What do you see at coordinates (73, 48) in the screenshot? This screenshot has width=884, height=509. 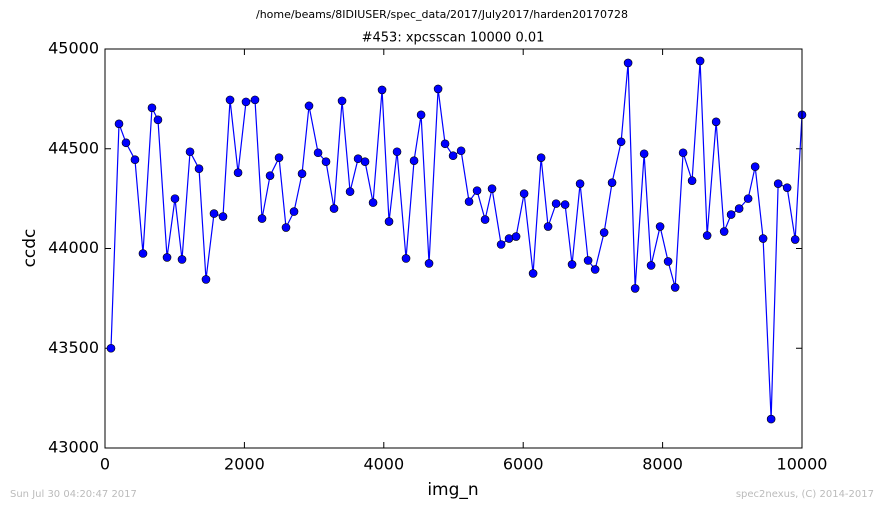 I see `y-tick-label: 45000` at bounding box center [73, 48].